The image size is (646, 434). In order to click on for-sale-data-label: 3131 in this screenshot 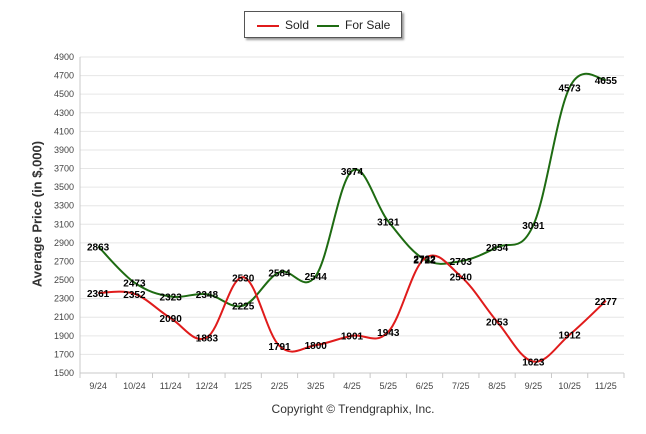, I will do `click(388, 222)`.